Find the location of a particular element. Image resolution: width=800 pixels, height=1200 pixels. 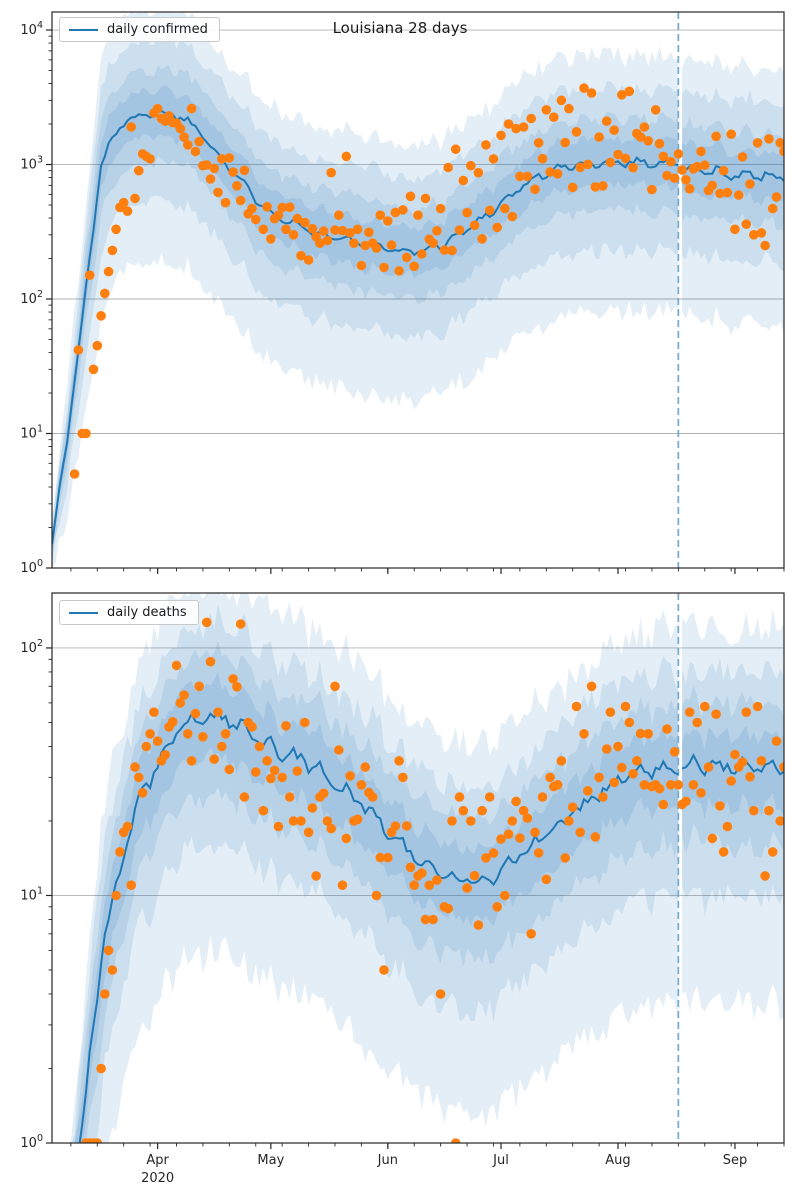

legend-label-deaths: daily deaths is located at coordinates (147, 612).